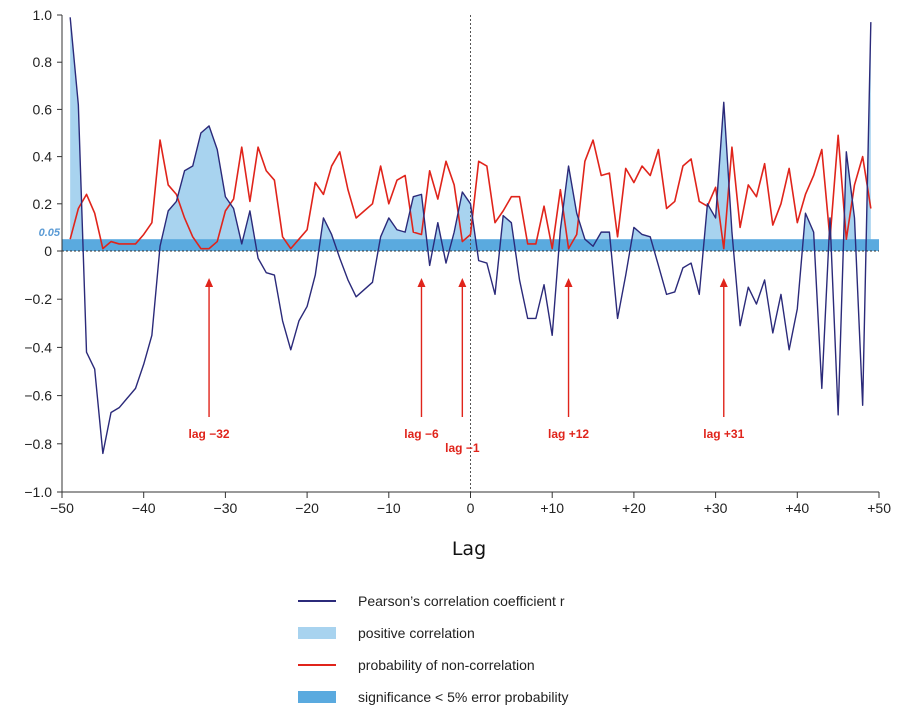 The image size is (897, 714). What do you see at coordinates (43, 62) in the screenshot?
I see `y-tick-label: 0.8` at bounding box center [43, 62].